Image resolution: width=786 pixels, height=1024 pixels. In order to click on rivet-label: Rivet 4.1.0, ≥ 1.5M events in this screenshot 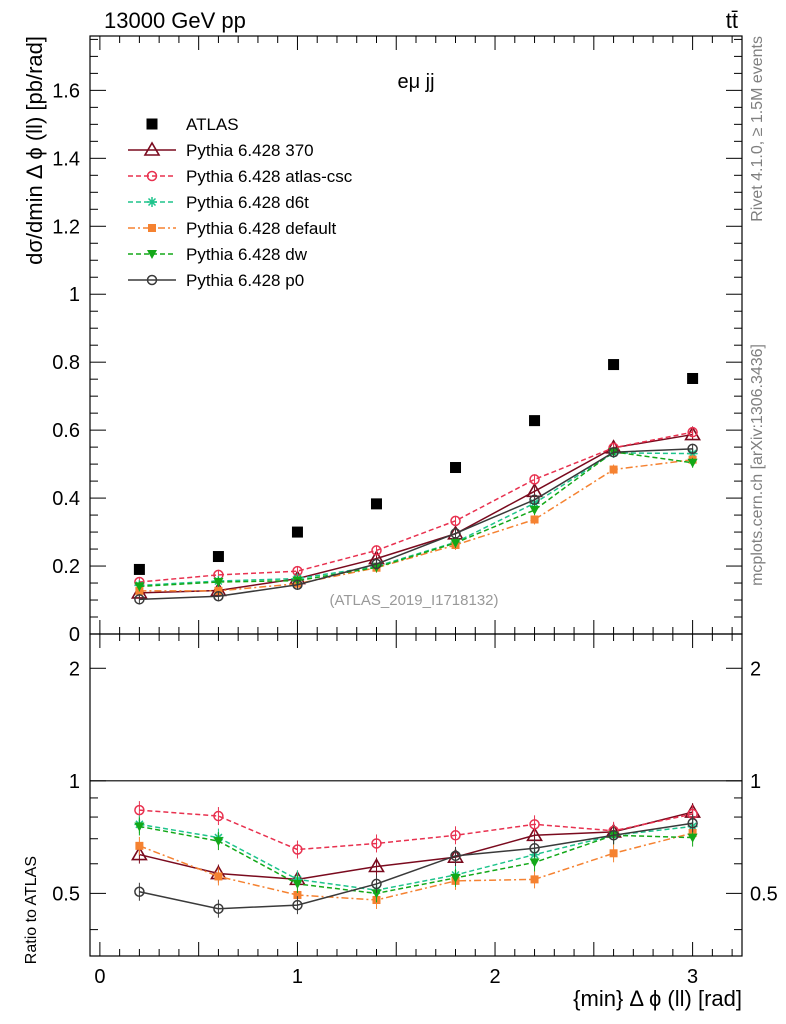, I will do `click(757, 129)`.